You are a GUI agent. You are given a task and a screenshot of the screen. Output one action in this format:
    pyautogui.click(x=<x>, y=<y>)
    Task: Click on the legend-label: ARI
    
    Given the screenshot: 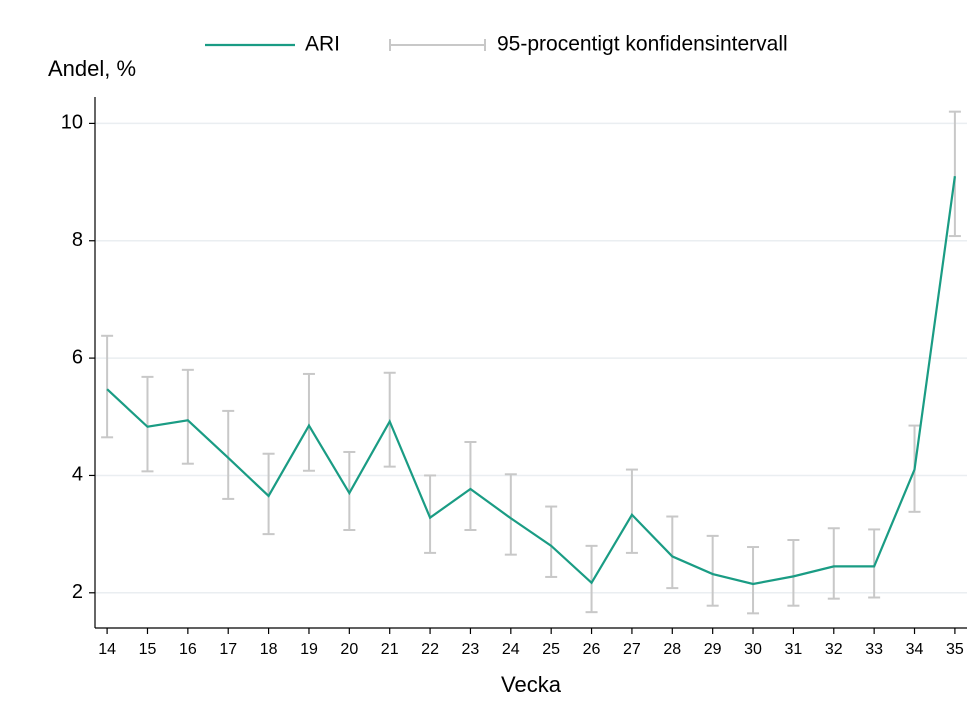 What is the action you would take?
    pyautogui.click(x=322, y=44)
    